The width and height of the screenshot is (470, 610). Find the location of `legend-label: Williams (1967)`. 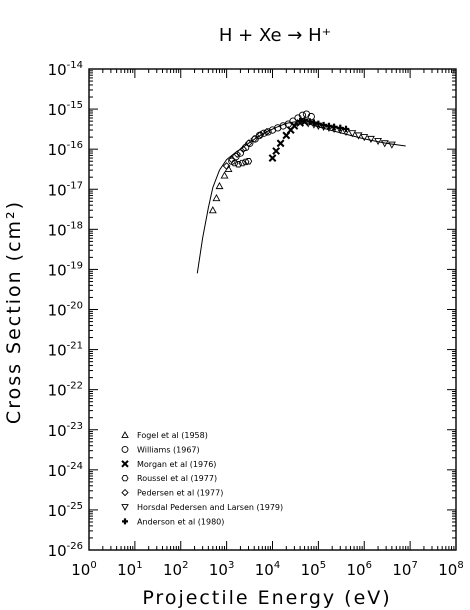

legend-label: Williams (1967) is located at coordinates (168, 449).